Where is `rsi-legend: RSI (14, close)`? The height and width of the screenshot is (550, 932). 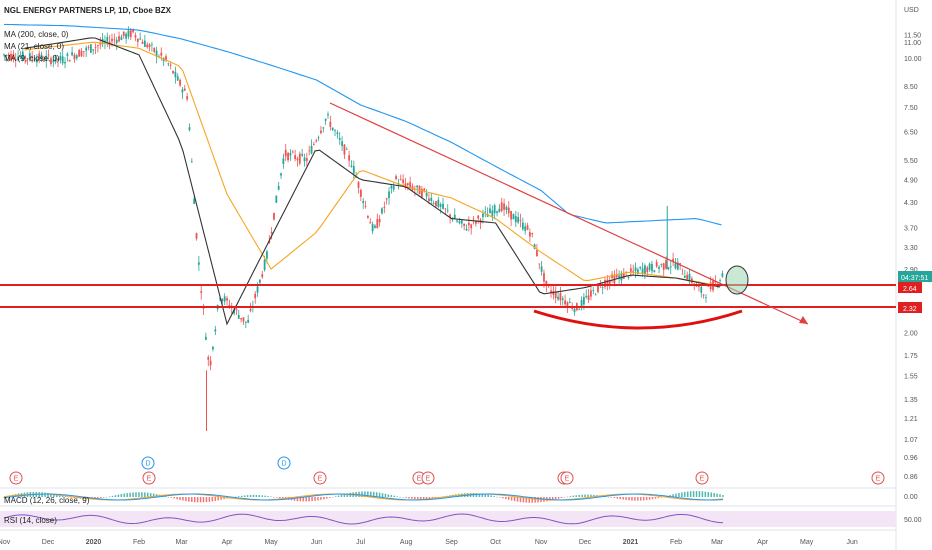
rsi-legend: RSI (14, close) is located at coordinates (30, 520).